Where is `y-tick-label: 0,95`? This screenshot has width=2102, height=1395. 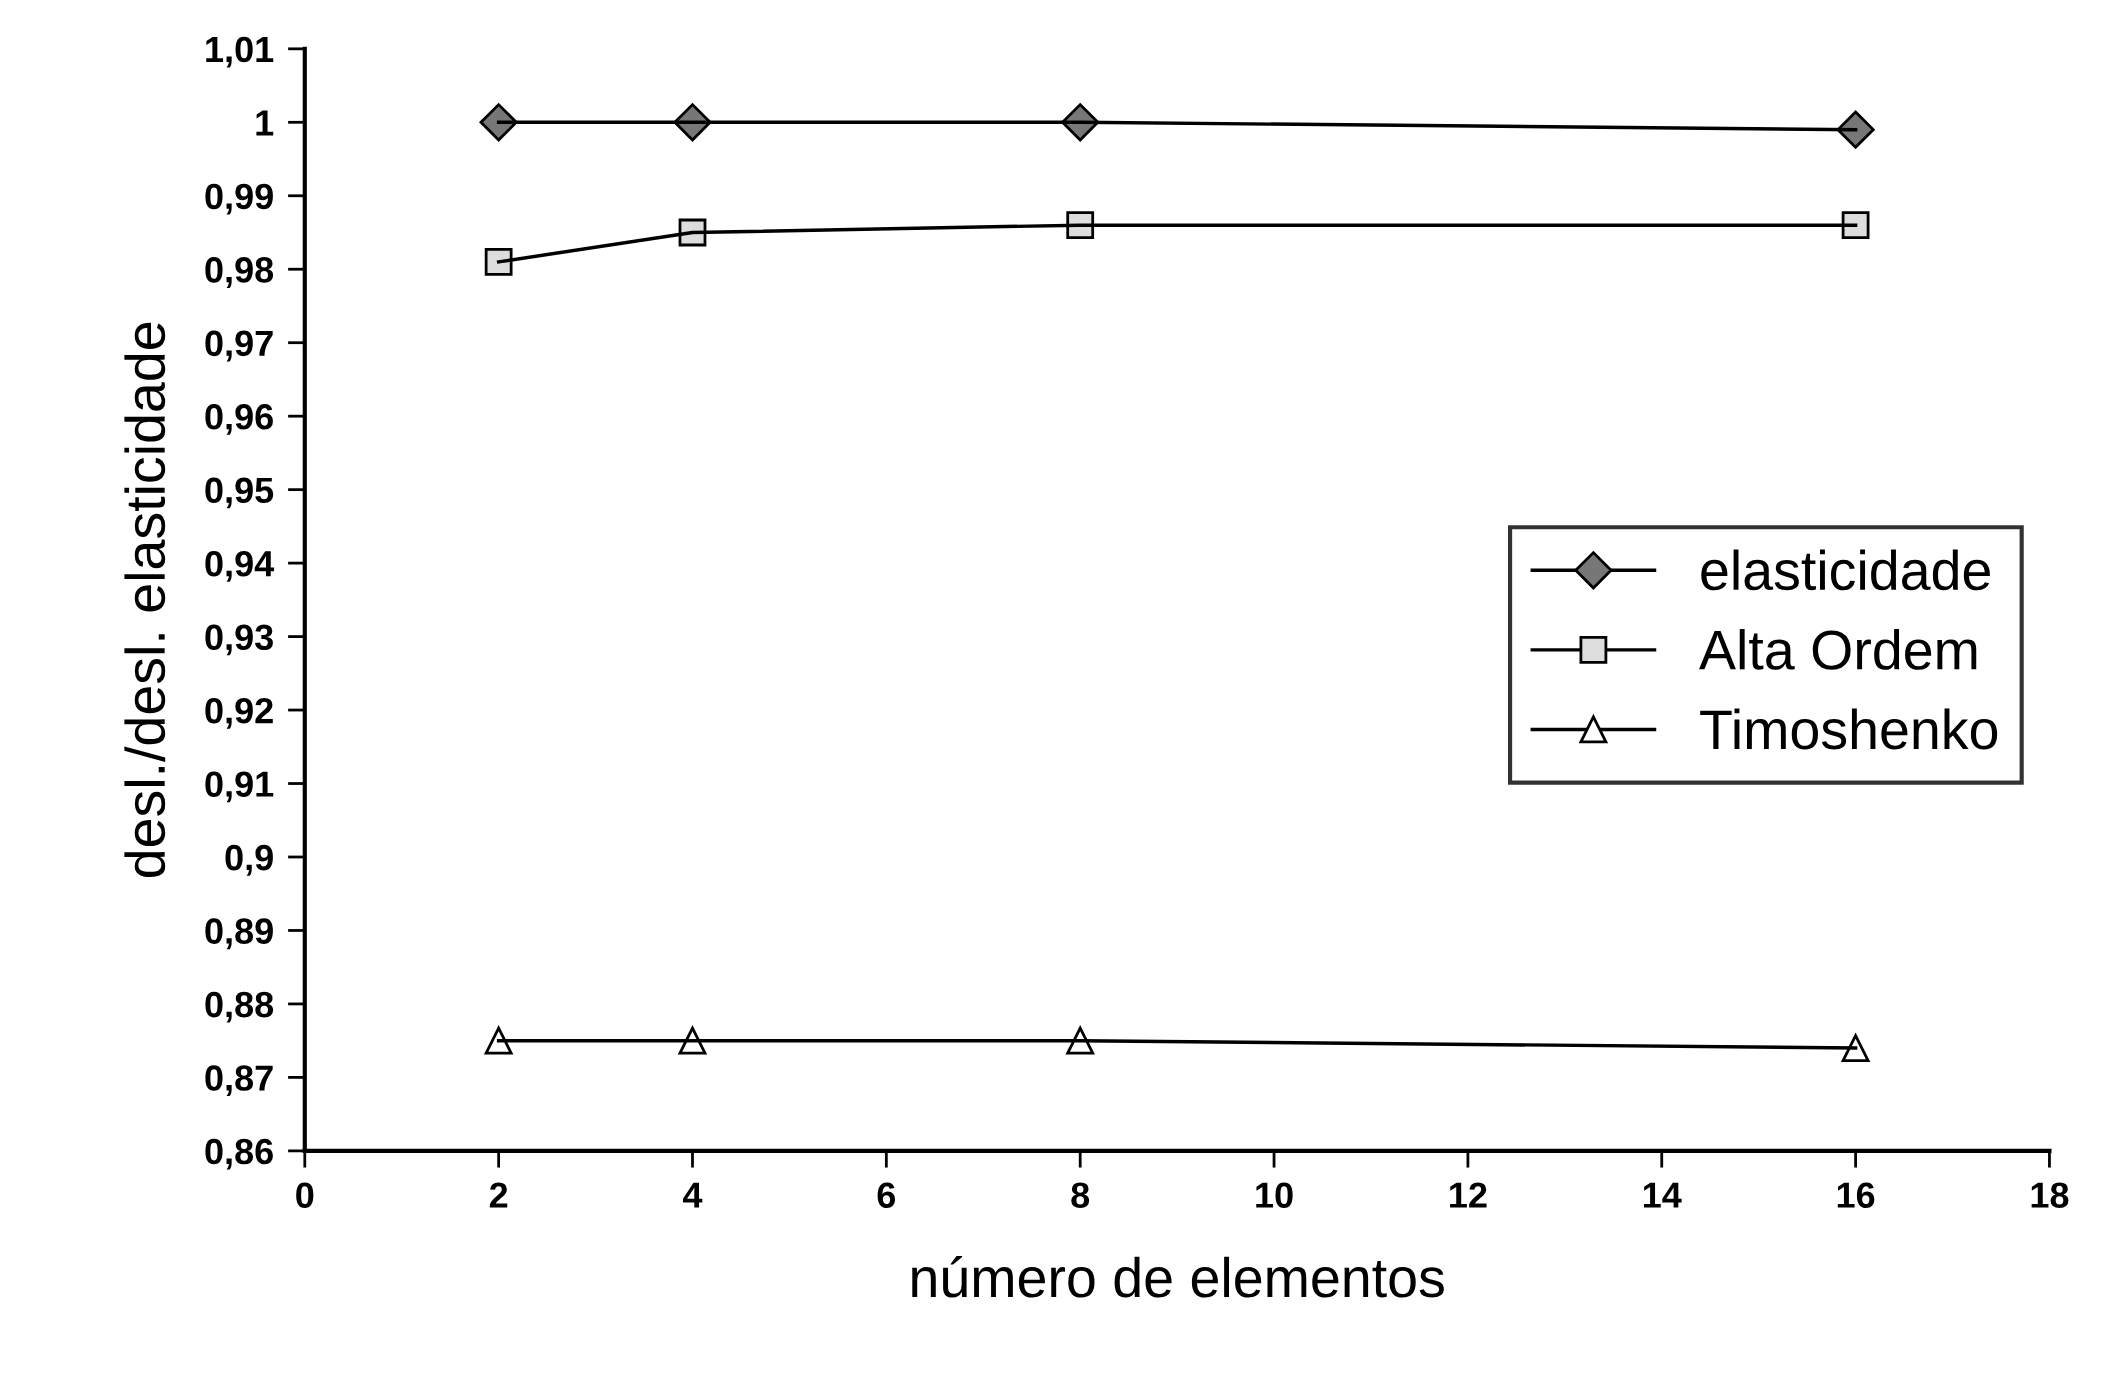 y-tick-label: 0,95 is located at coordinates (239, 493).